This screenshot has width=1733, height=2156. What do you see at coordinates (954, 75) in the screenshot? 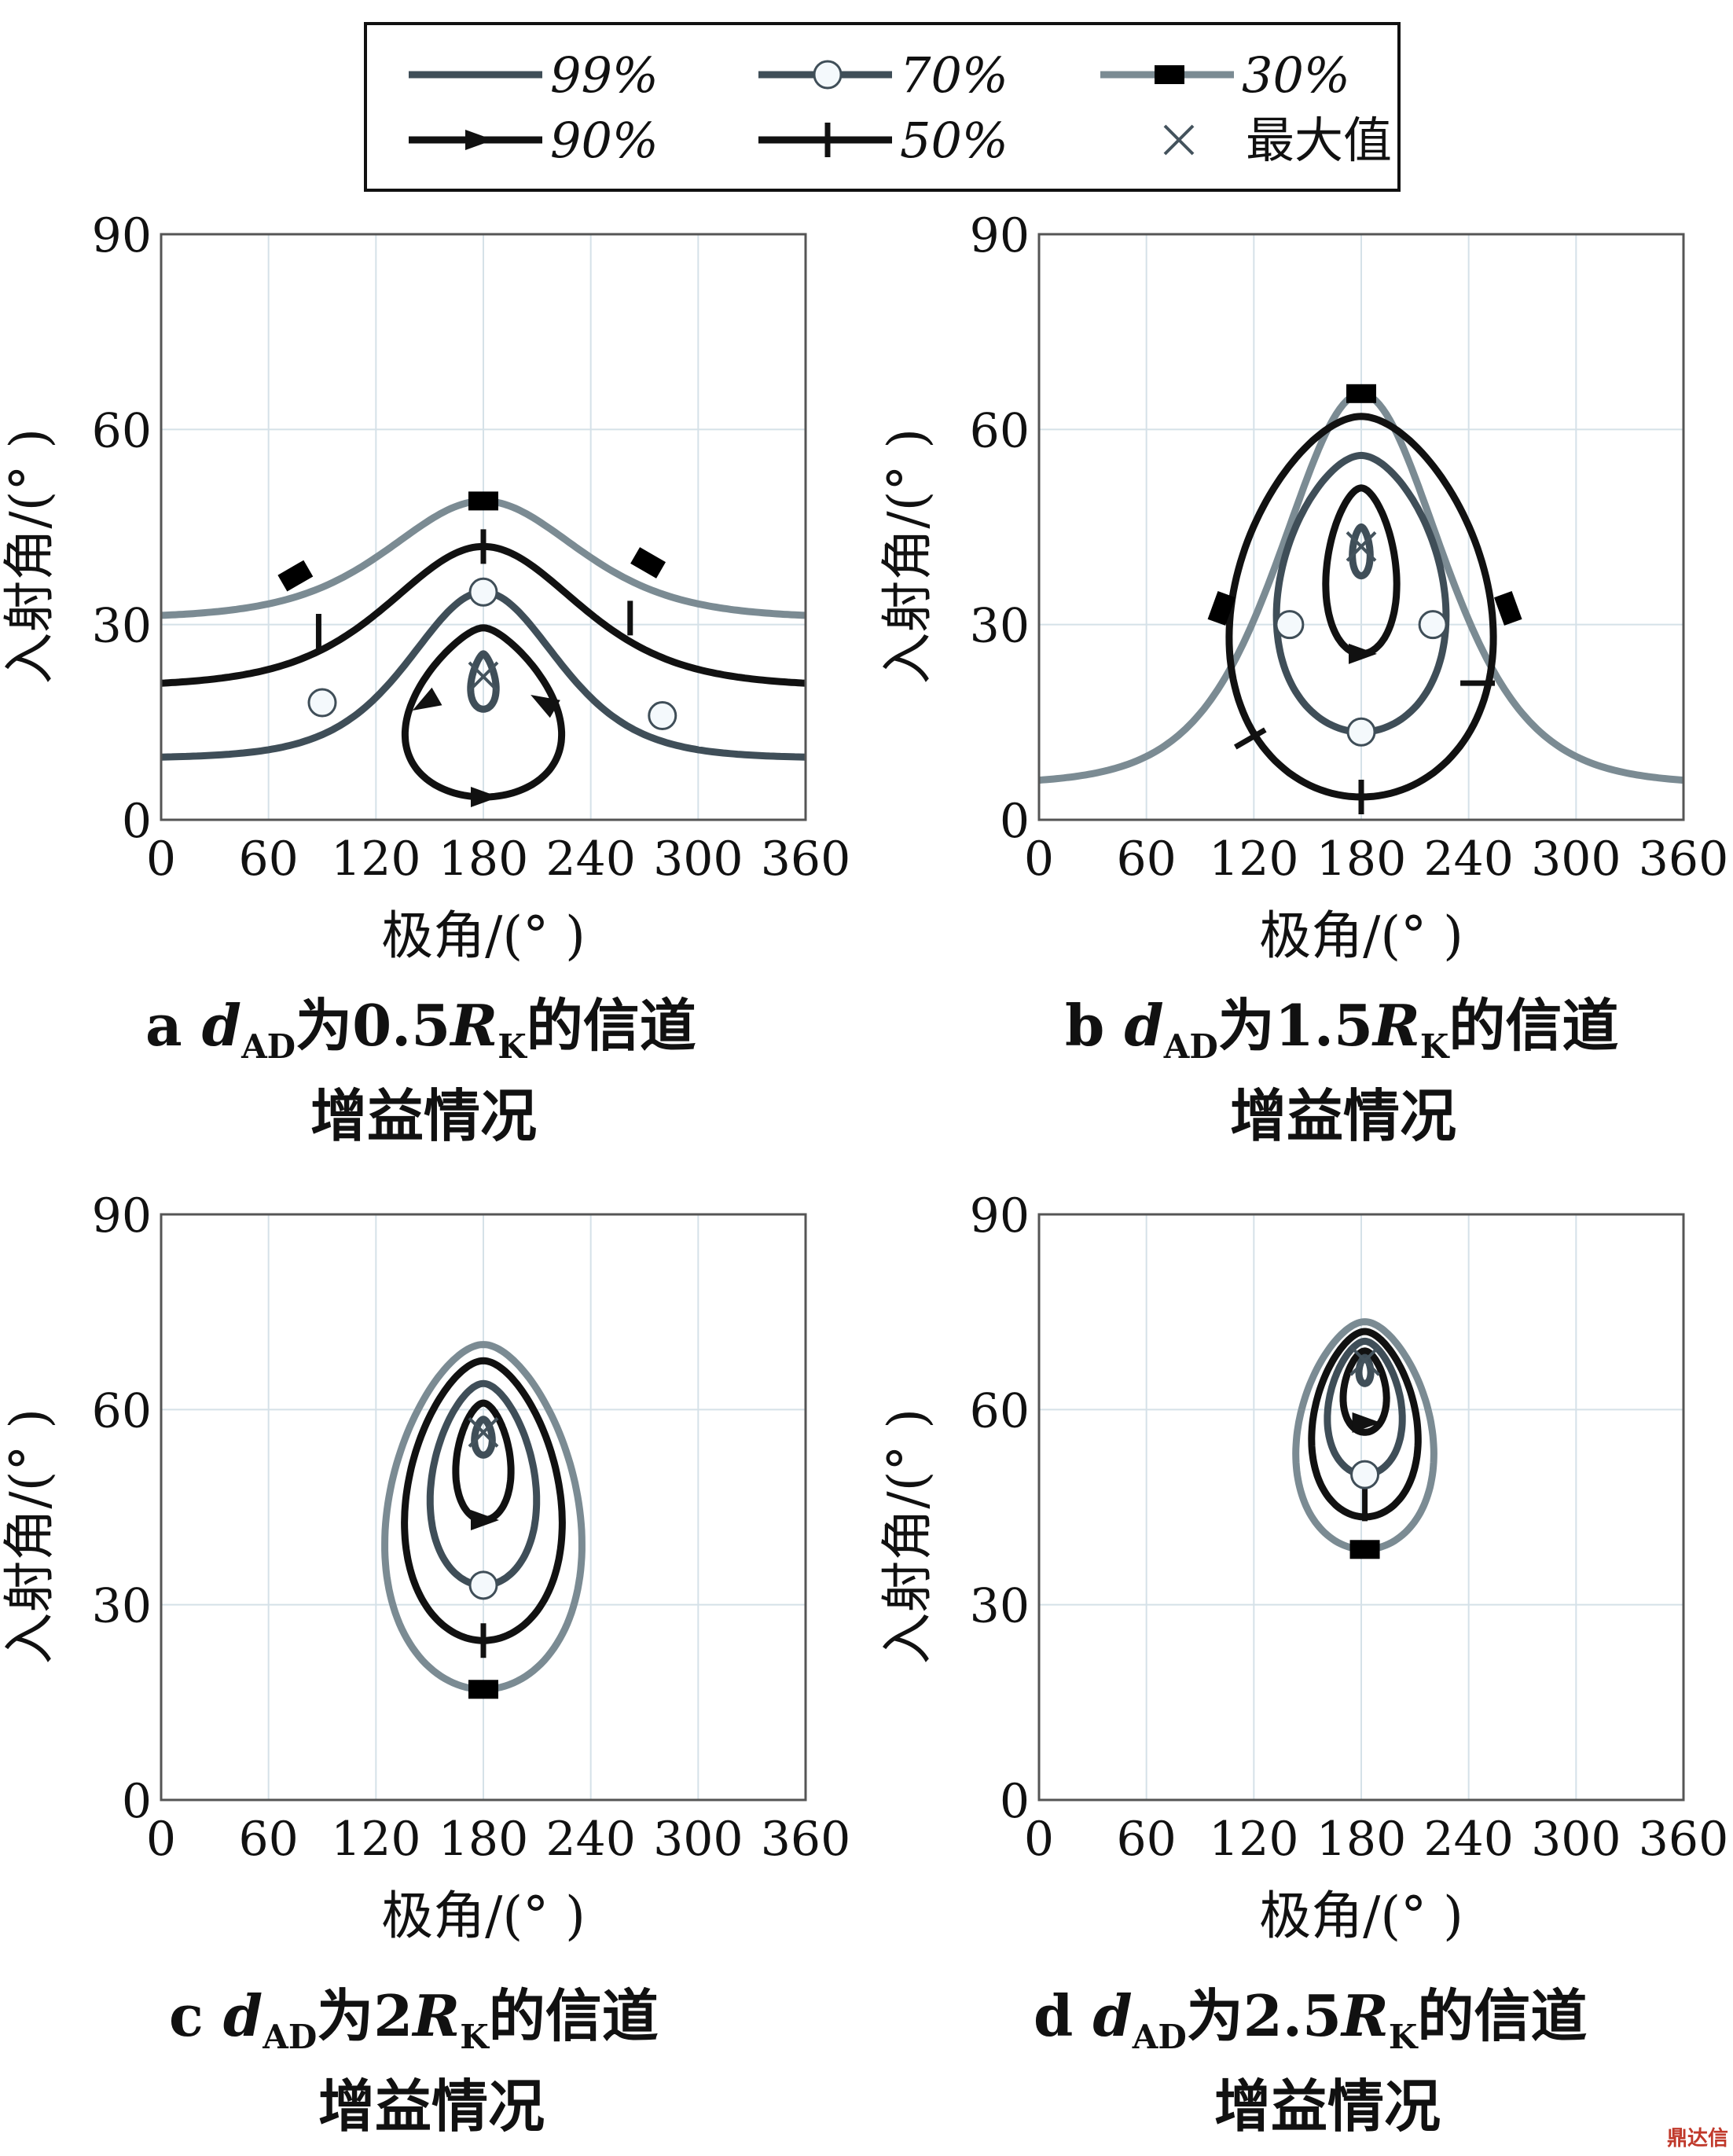
I see `legend-label: 70%` at bounding box center [954, 75].